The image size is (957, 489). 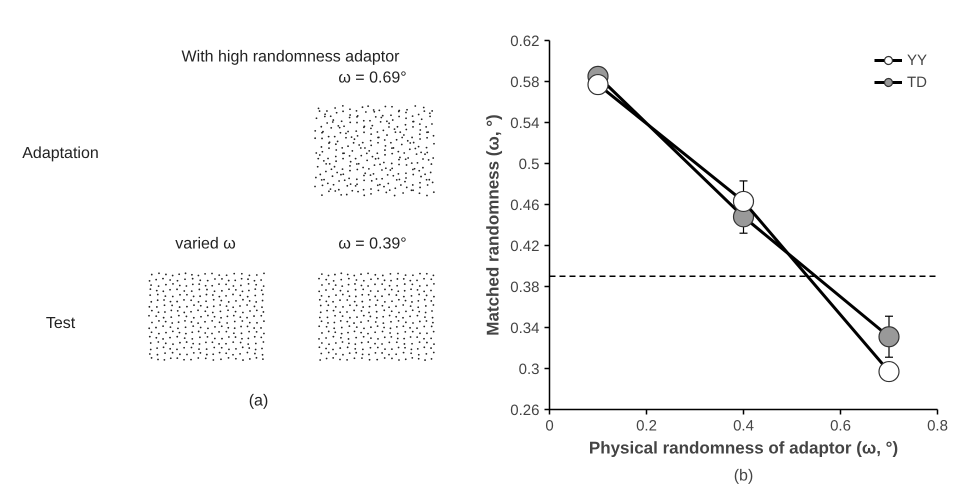 What do you see at coordinates (549, 426) in the screenshot?
I see `x-tick-label: 0` at bounding box center [549, 426].